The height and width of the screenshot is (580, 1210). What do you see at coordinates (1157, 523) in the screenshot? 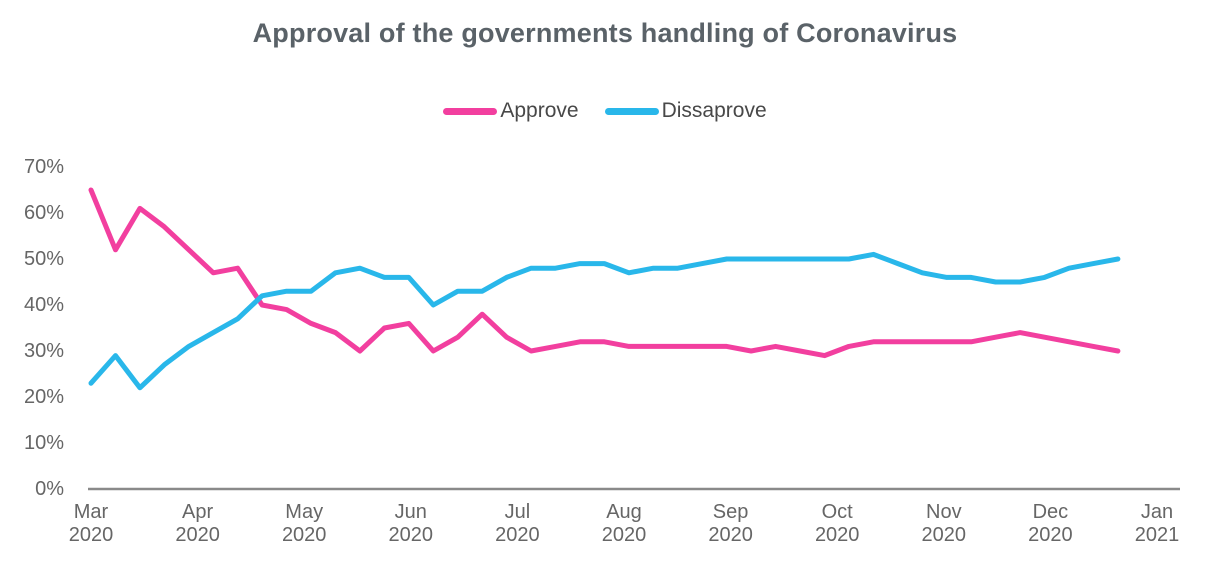
I see `x-tick-label: Jan 2021` at bounding box center [1157, 523].